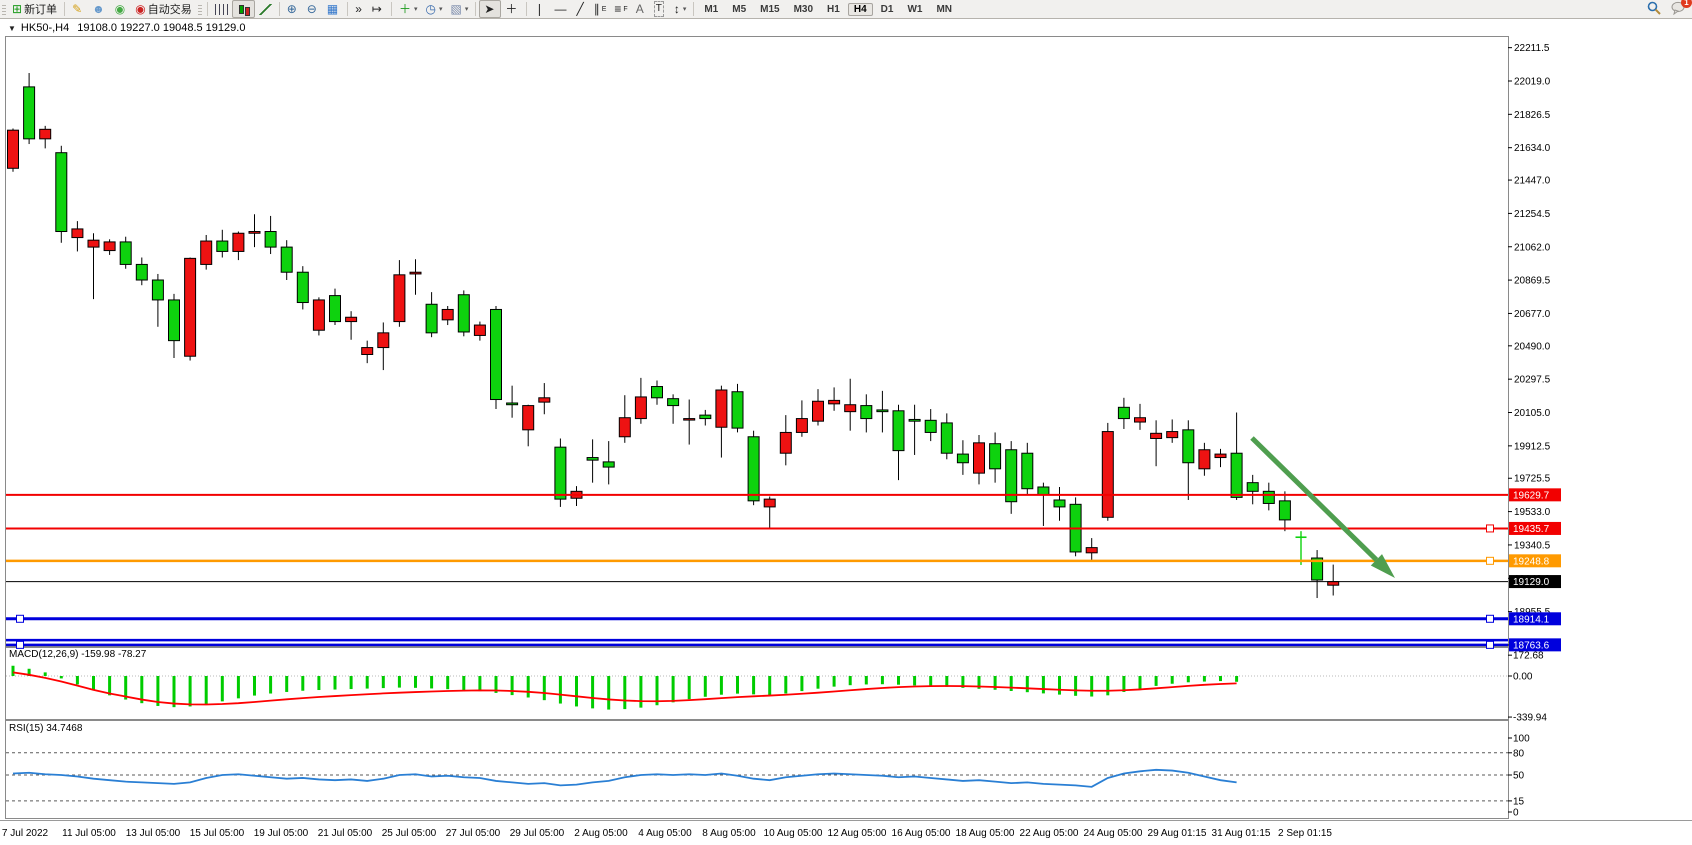 The width and height of the screenshot is (1692, 845). I want to click on period-button-MN: MN, so click(944, 9).